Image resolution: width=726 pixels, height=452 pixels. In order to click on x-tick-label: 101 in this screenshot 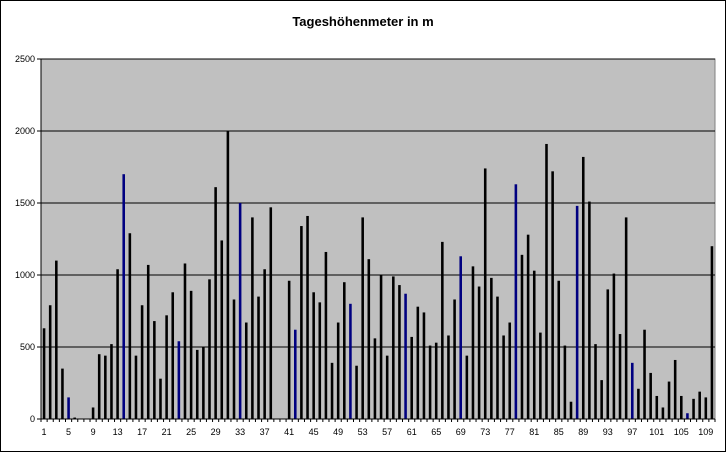, I will do `click(656, 432)`.